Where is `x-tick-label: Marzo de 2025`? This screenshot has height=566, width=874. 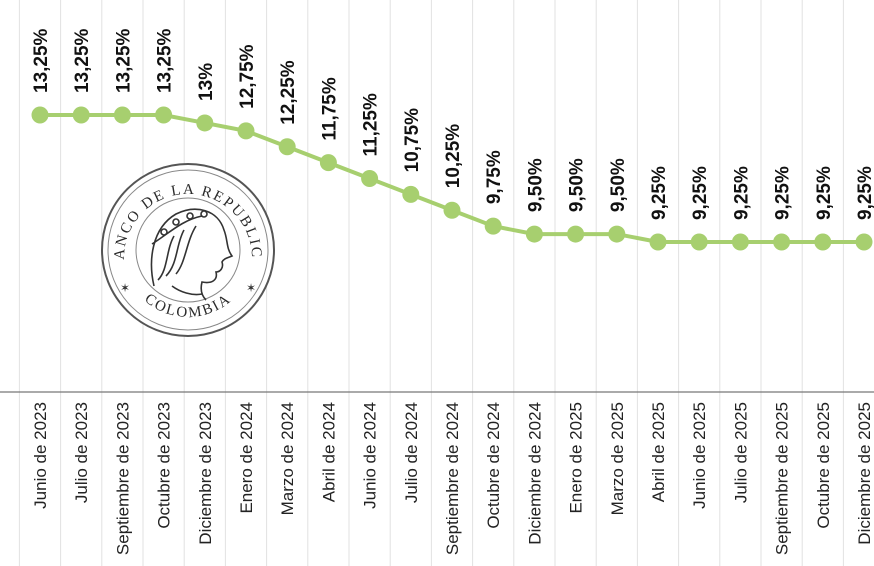
x-tick-label: Marzo de 2025 is located at coordinates (617, 458).